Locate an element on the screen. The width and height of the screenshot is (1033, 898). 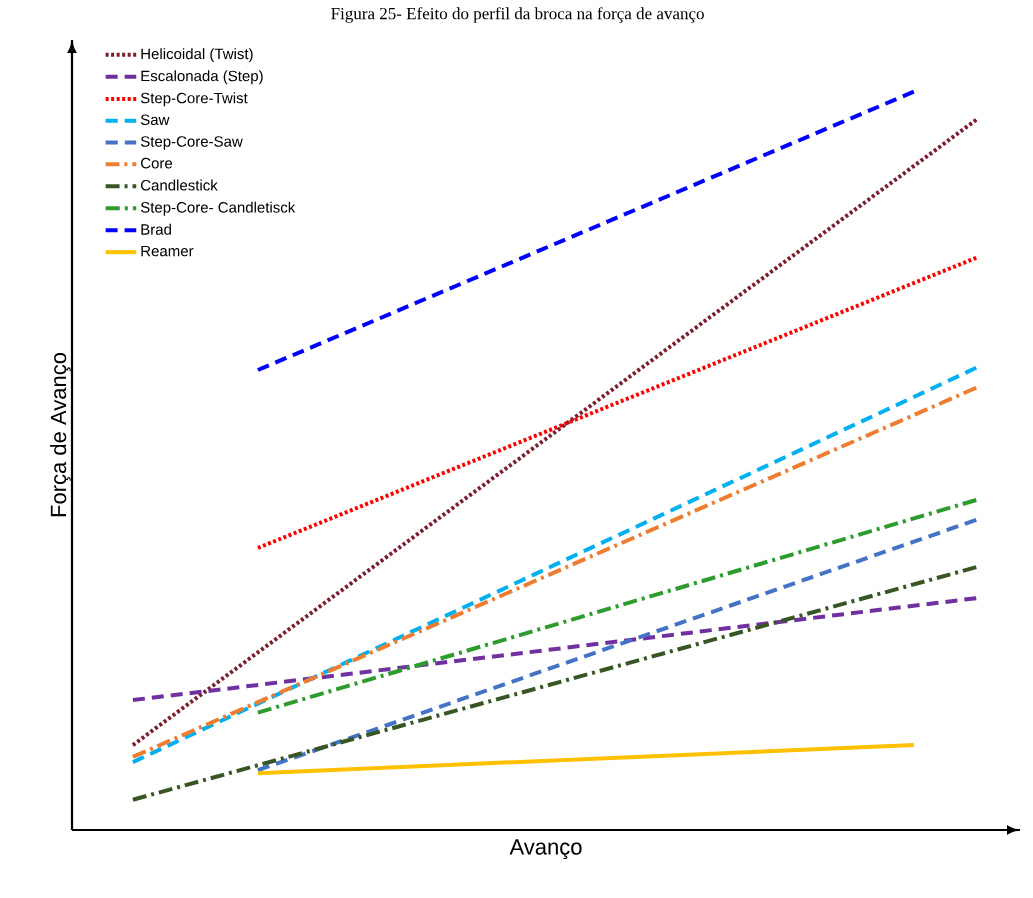
legend-label: Step-Core- Candletisck is located at coordinates (218, 208).